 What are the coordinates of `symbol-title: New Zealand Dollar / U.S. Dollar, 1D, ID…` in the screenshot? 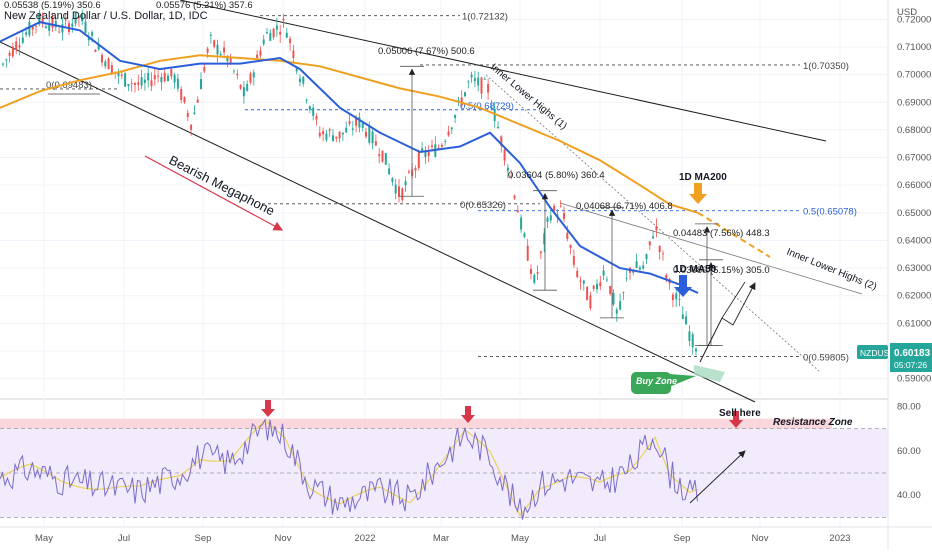 It's located at (106, 16).